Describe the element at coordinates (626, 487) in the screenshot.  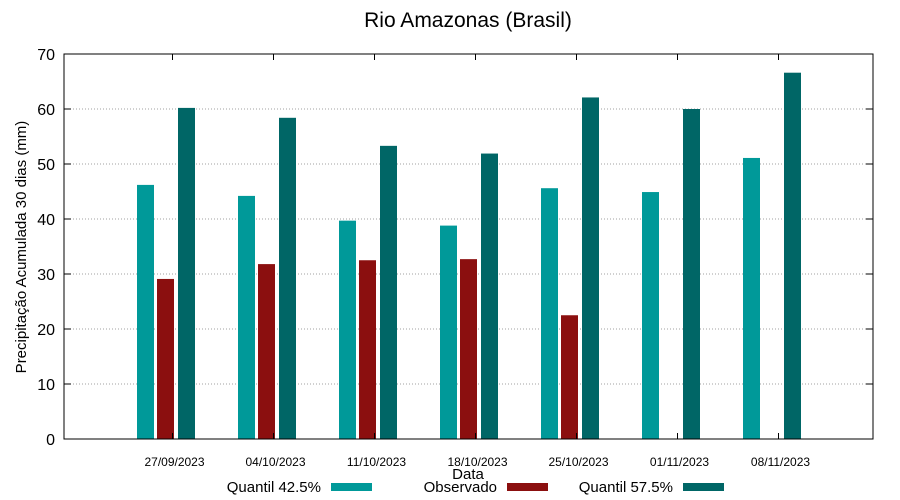
I see `legend-label: Quantil 57.5%` at that location.